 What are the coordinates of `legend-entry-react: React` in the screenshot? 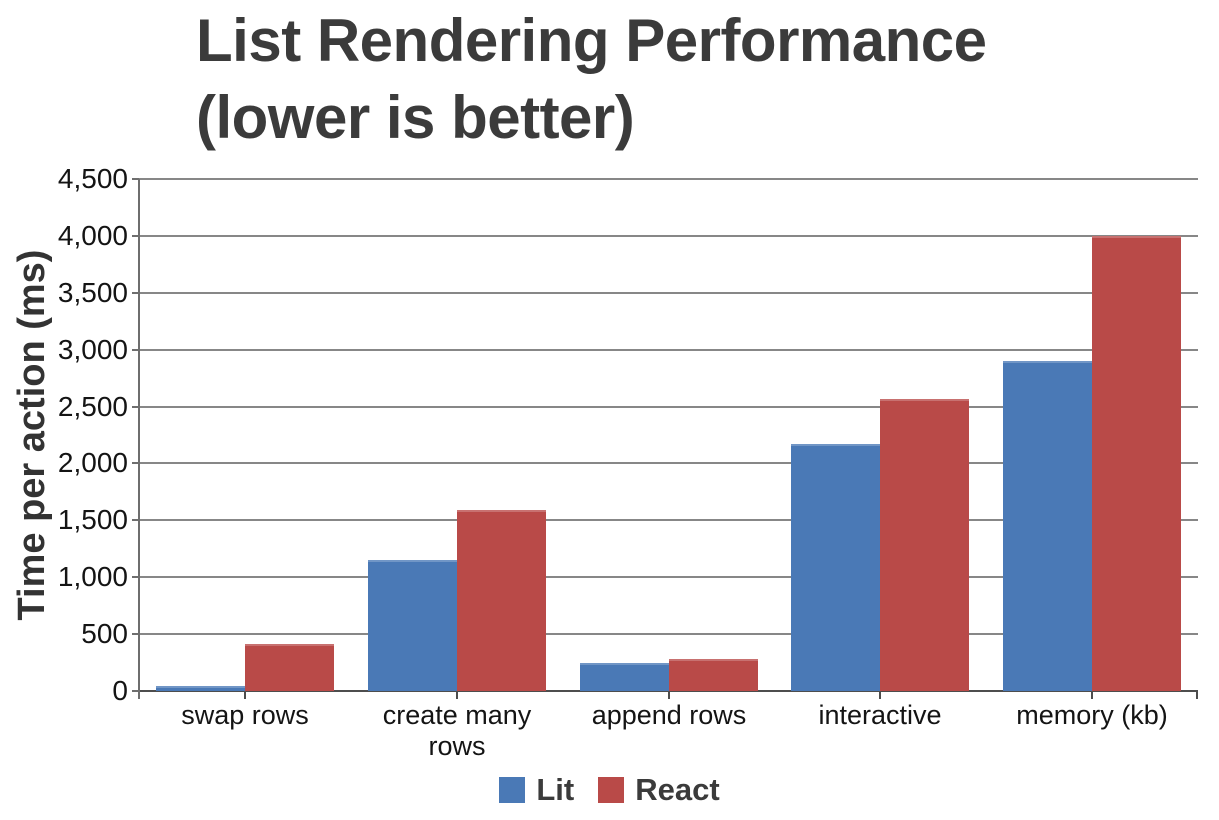 It's located at (659, 790).